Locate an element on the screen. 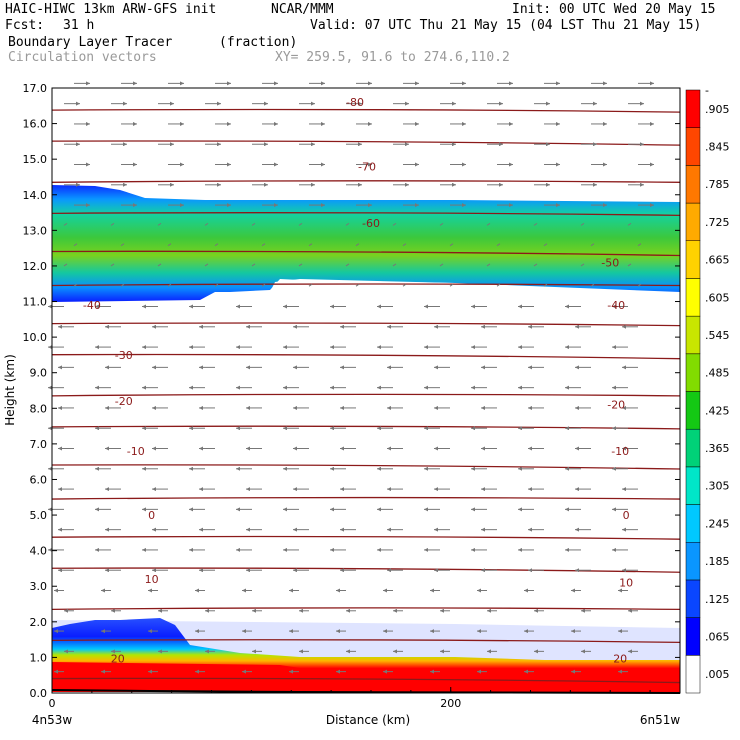 This screenshot has width=740, height=740. y-tick-label: 2.0 is located at coordinates (39, 622).